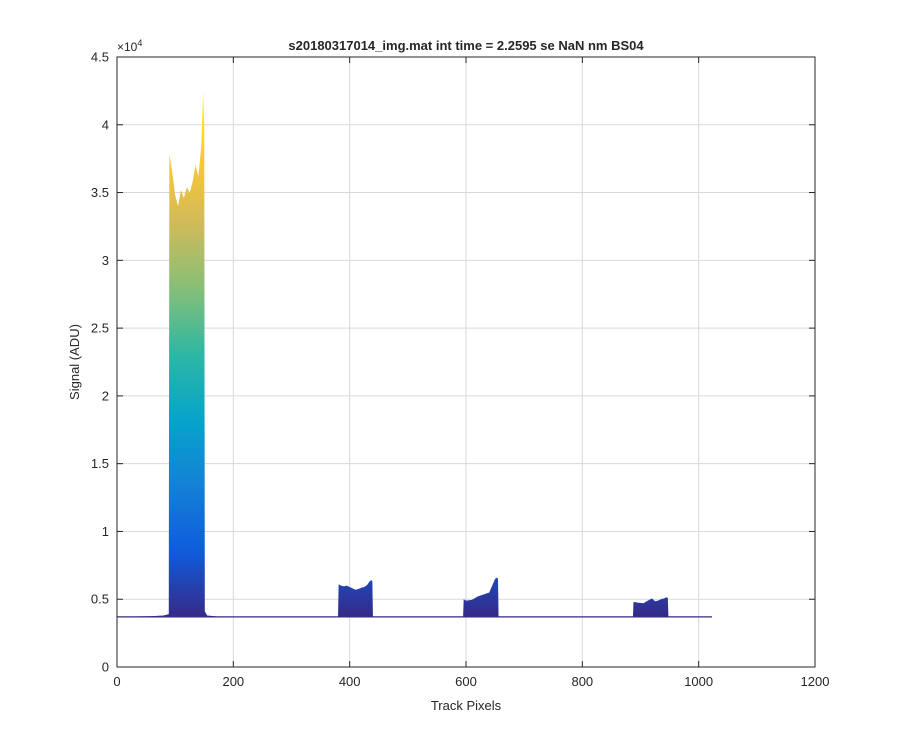 The width and height of the screenshot is (900, 750). I want to click on x-axis-label: Track Pixels, so click(466, 705).